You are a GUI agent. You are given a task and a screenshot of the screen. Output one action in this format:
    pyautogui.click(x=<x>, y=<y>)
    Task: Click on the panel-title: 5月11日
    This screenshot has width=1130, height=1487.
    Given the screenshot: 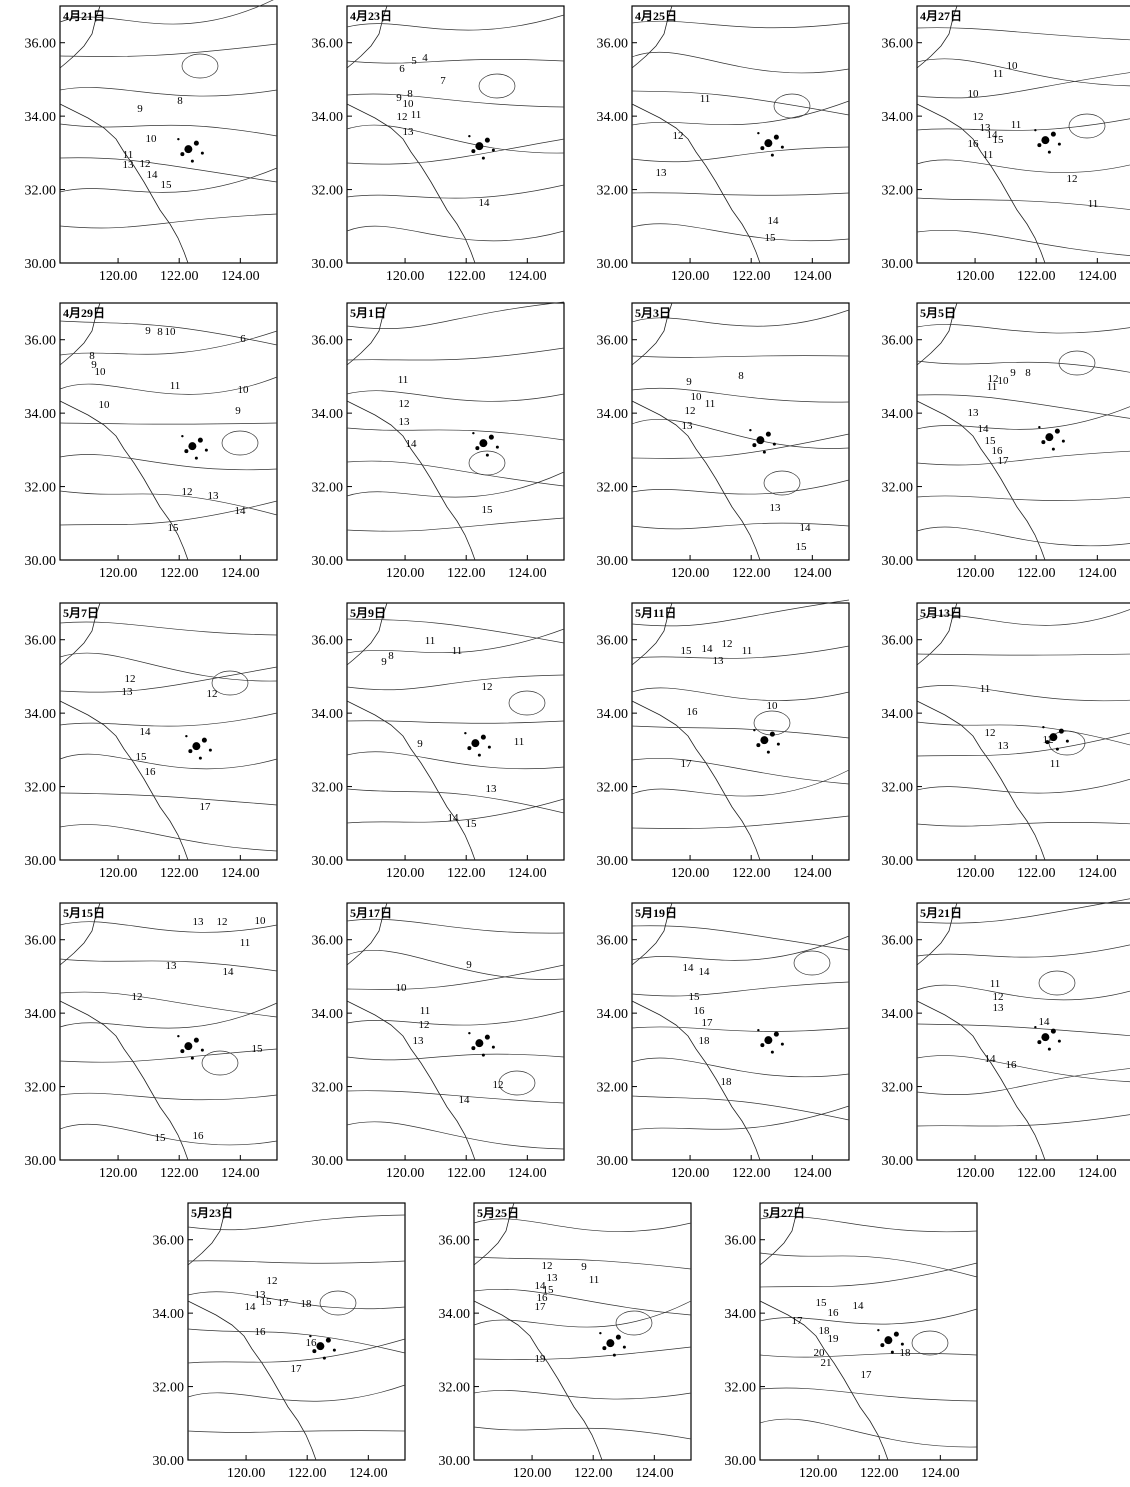 What is the action you would take?
    pyautogui.click(x=655, y=613)
    